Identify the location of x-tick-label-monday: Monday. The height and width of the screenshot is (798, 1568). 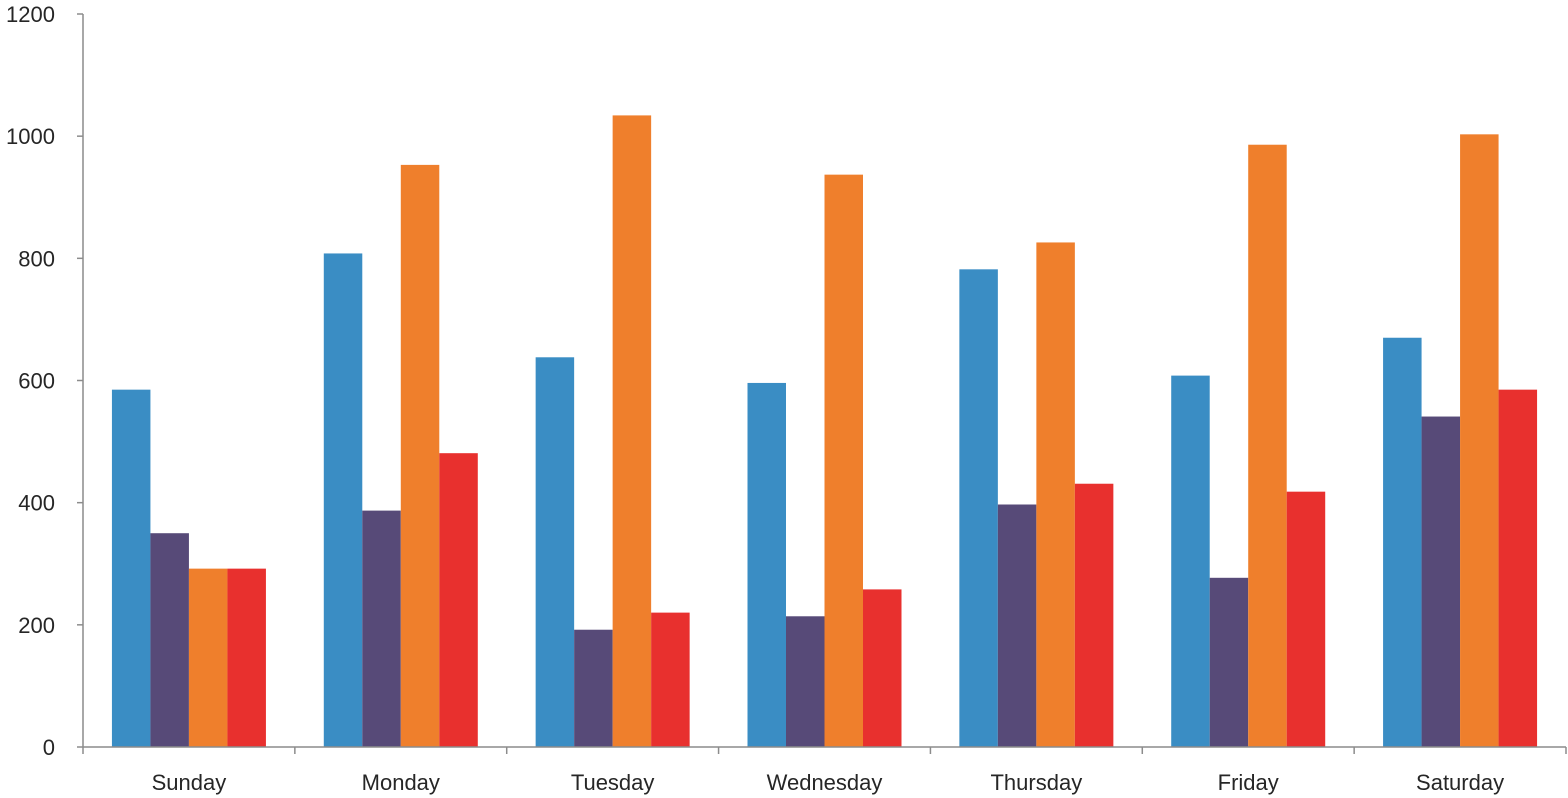
(401, 782).